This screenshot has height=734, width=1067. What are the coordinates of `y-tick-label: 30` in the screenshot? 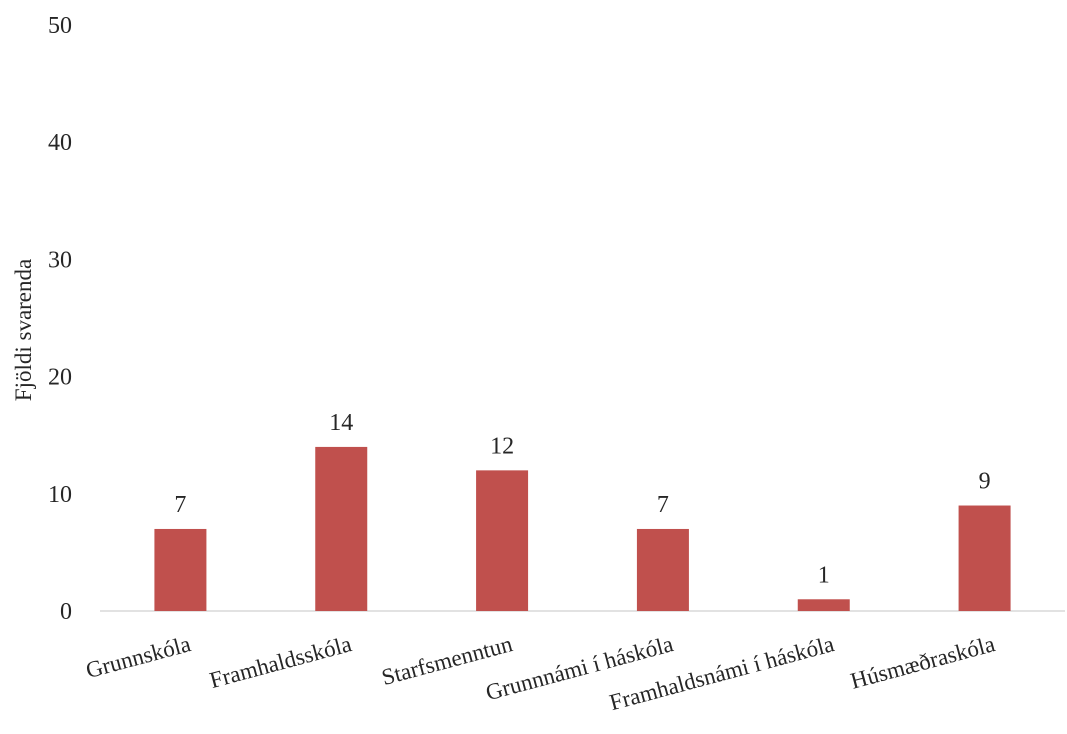 It's located at (60, 260).